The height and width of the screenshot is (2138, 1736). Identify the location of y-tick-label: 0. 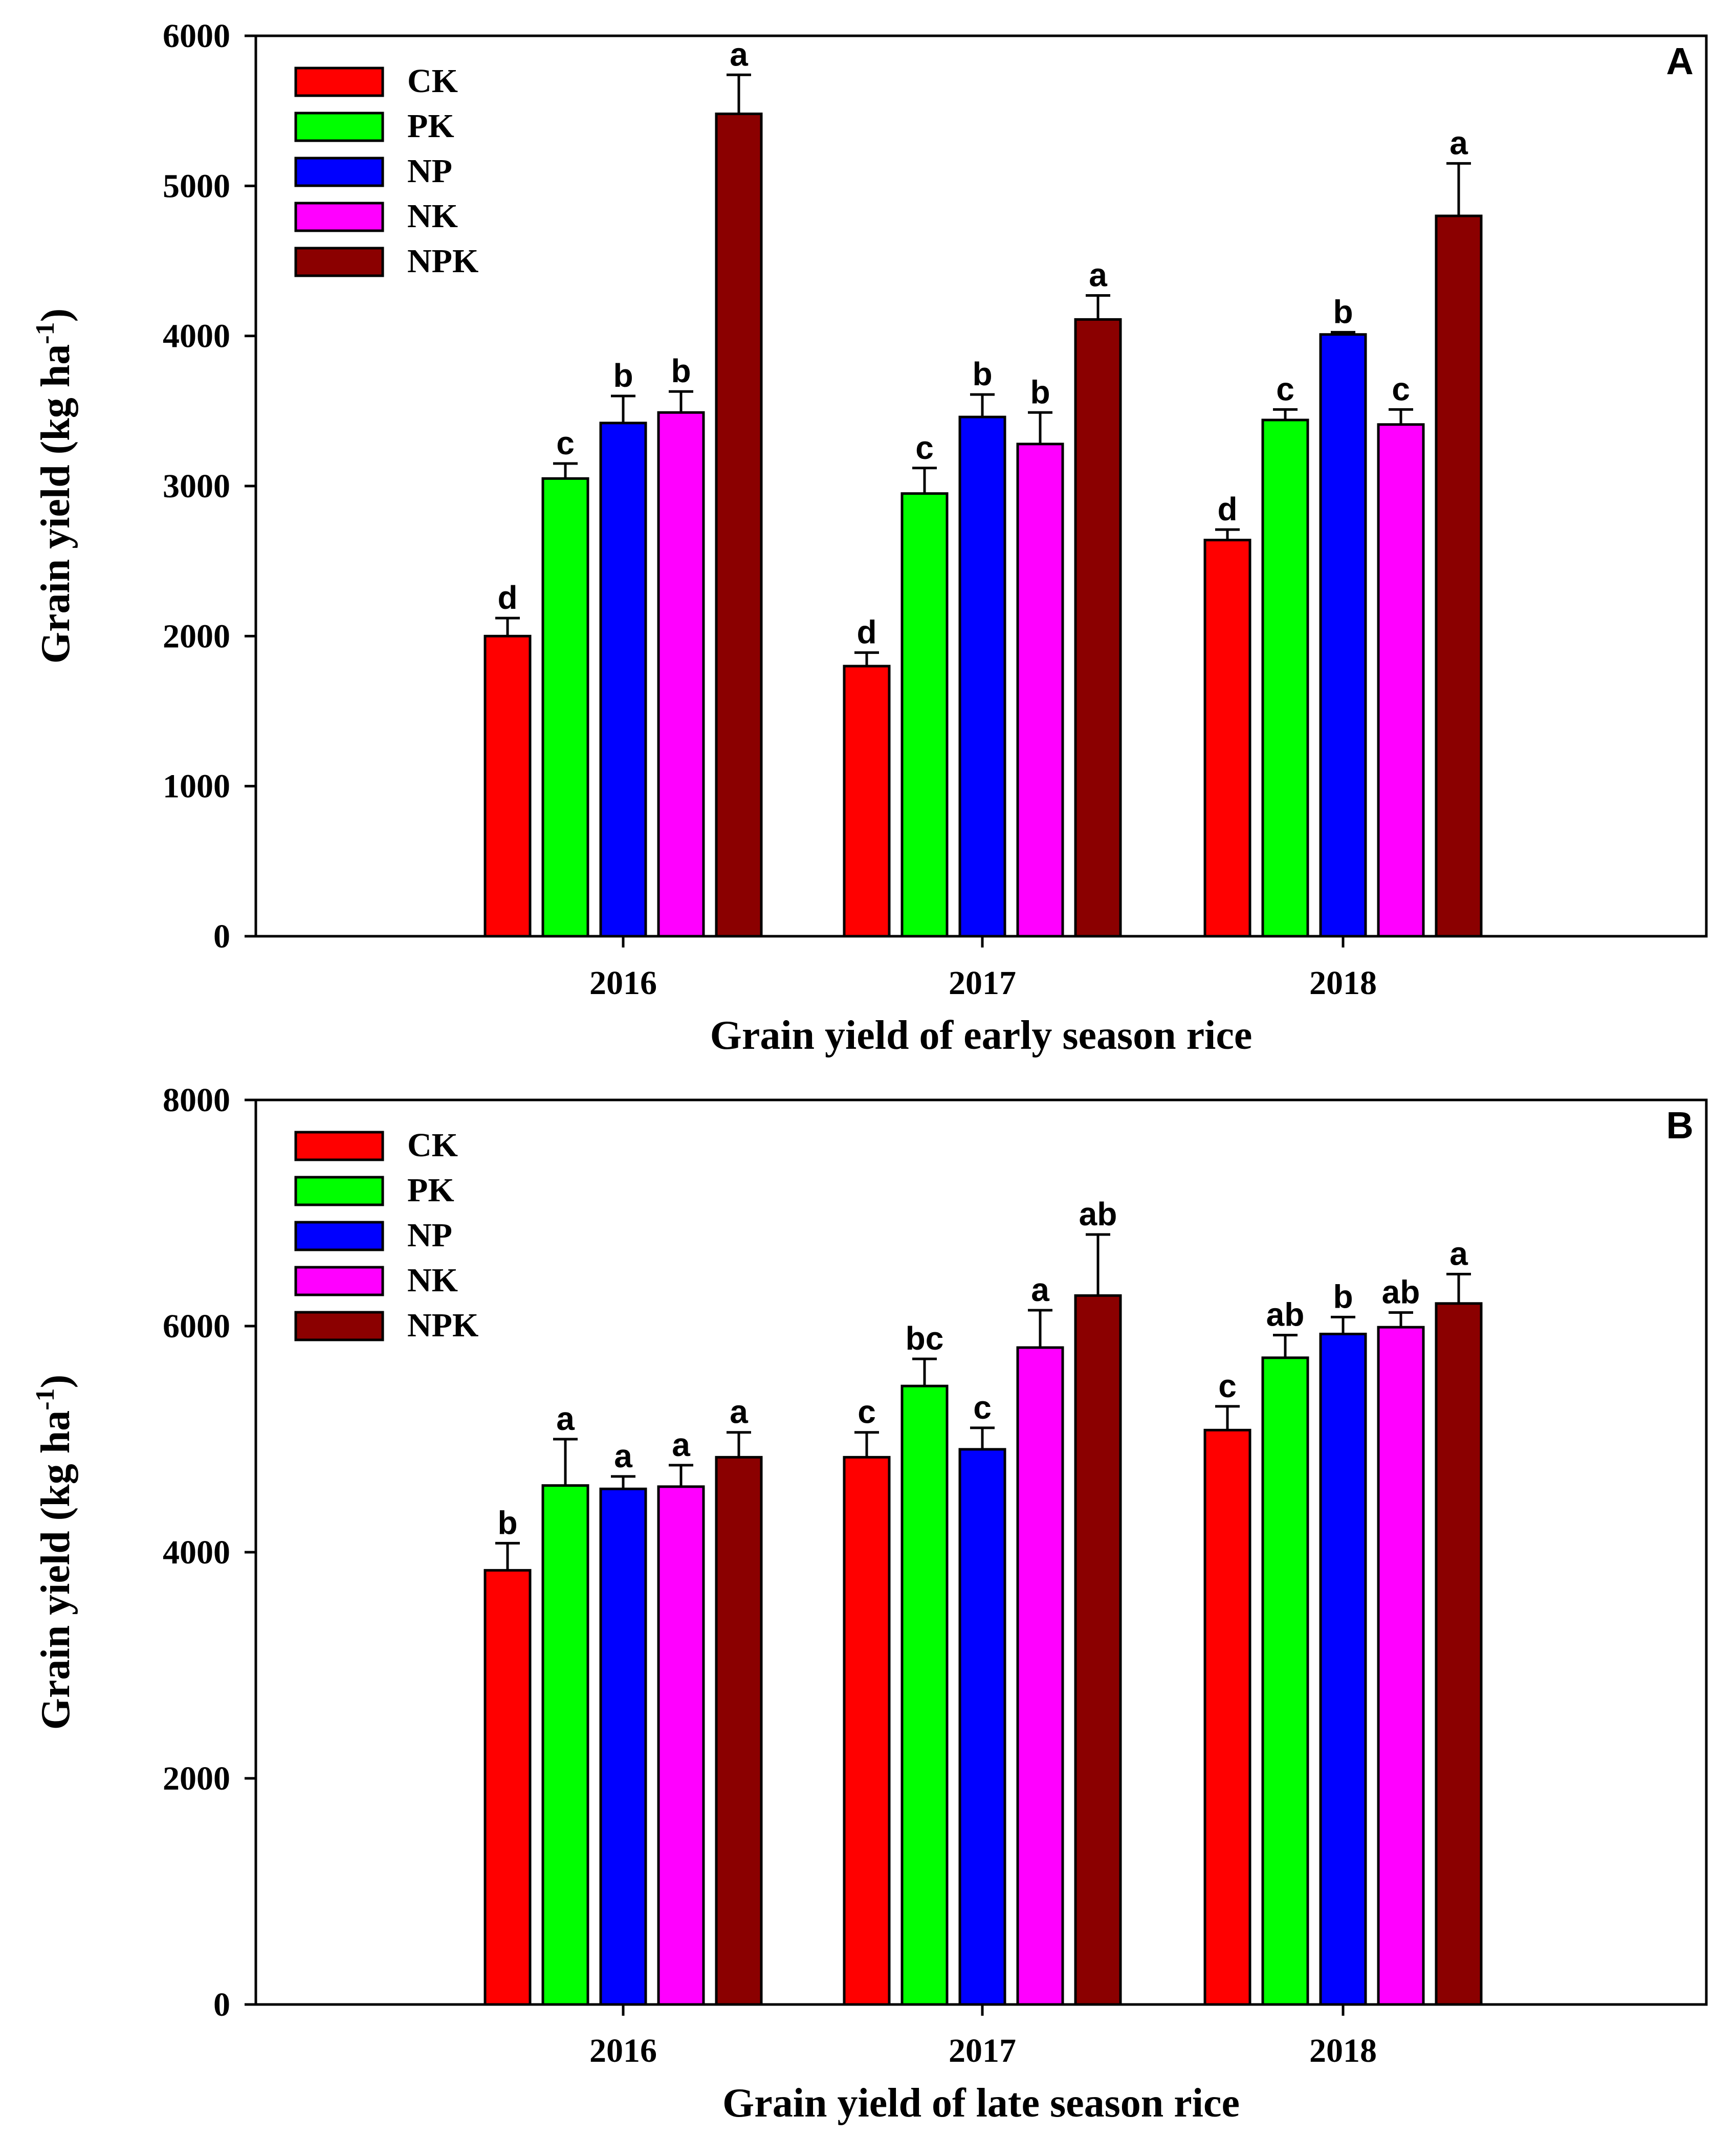
(221, 2004).